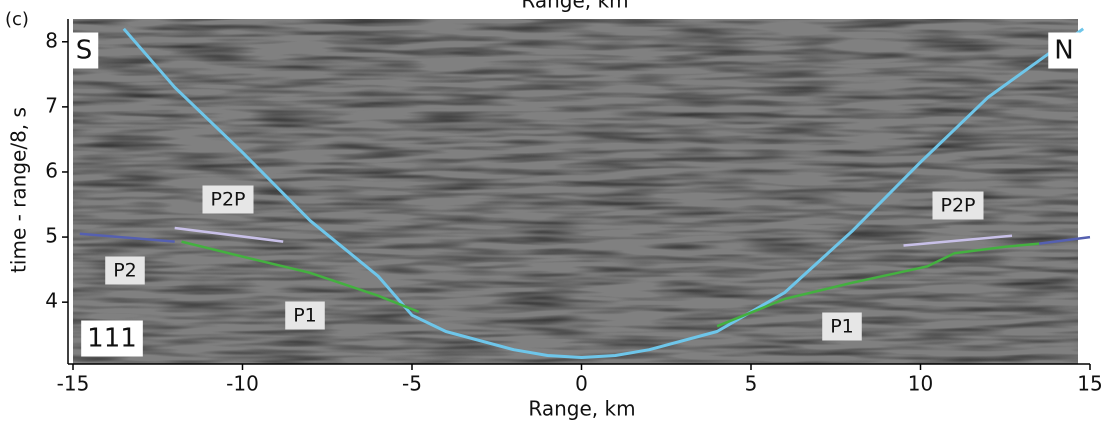 This screenshot has height=429, width=1107. What do you see at coordinates (51, 301) in the screenshot?
I see `y-tick-label: 4` at bounding box center [51, 301].